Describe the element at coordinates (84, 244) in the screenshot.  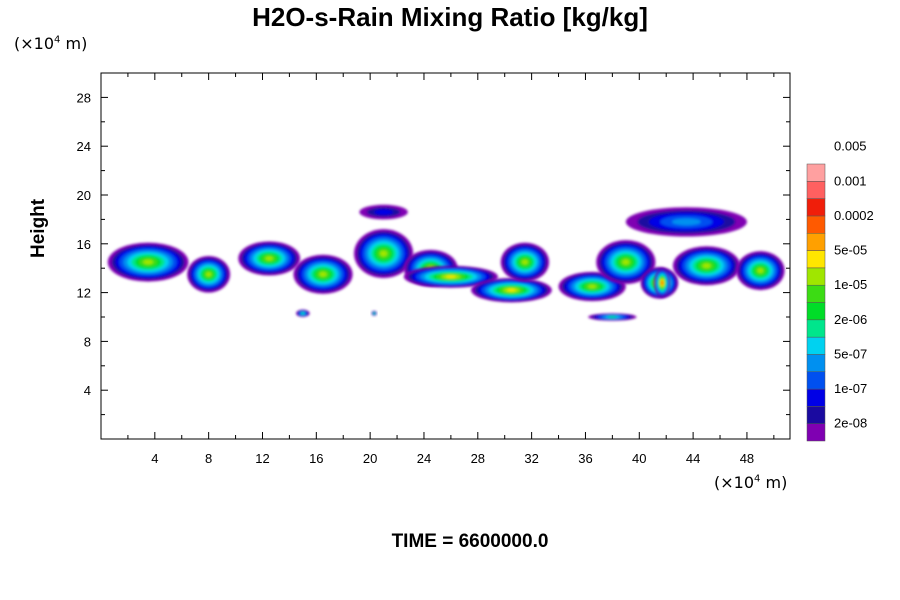
I see `y-tick-label: 16` at that location.